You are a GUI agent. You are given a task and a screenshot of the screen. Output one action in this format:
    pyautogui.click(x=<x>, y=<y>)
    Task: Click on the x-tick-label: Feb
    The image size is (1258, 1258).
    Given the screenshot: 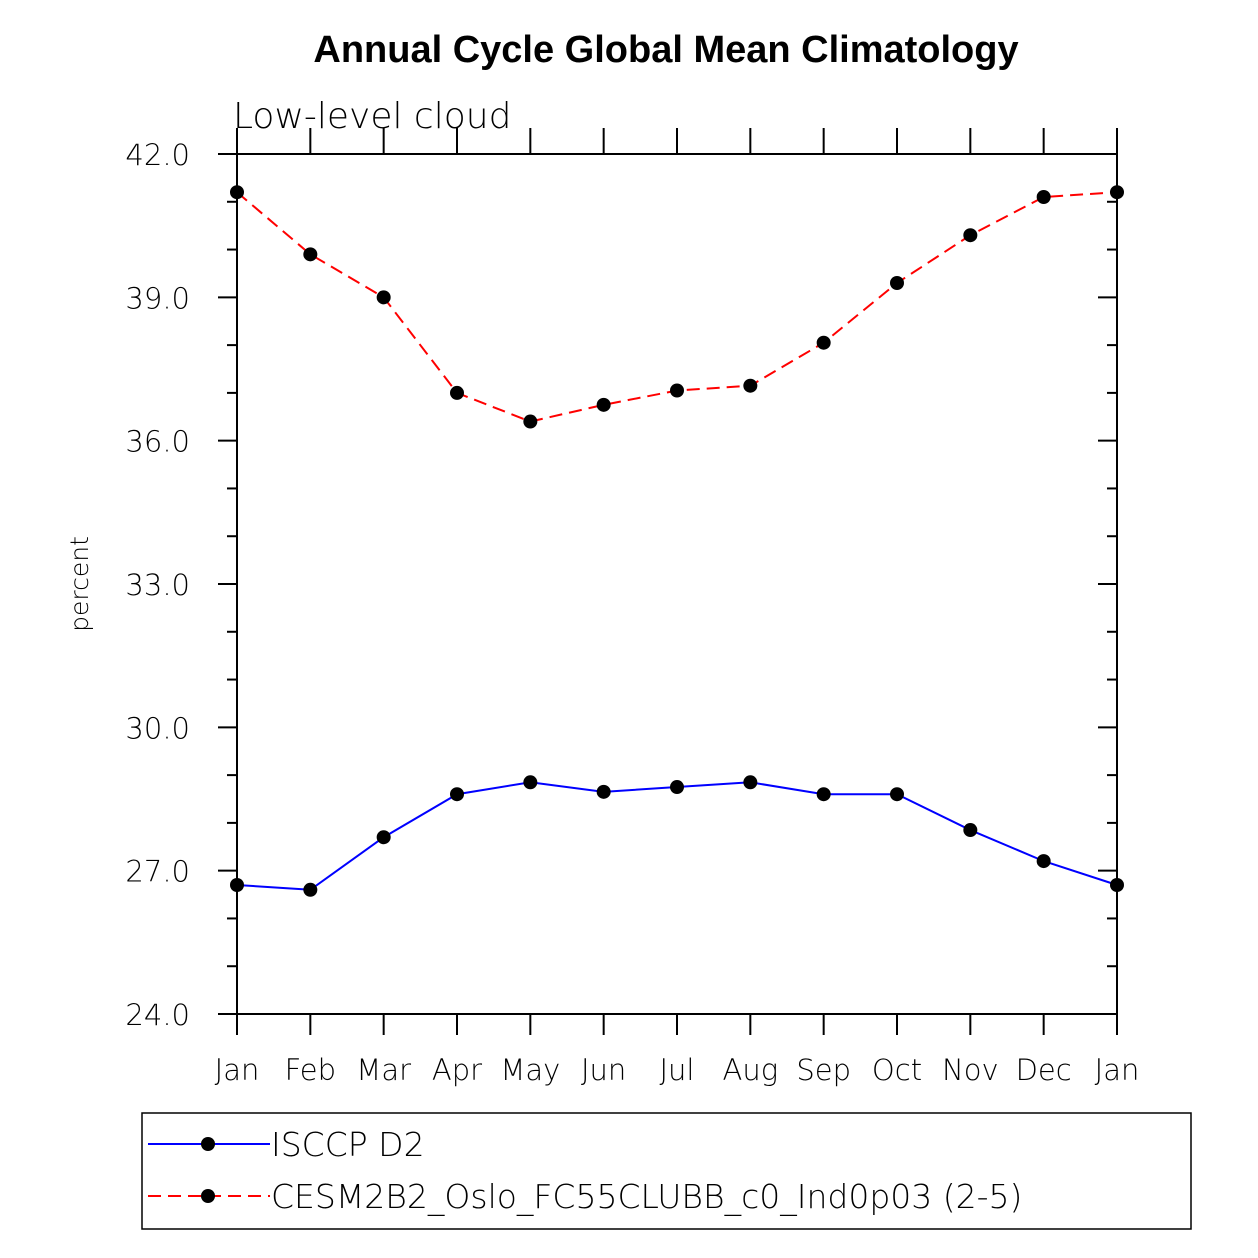 What is the action you would take?
    pyautogui.click(x=310, y=1070)
    